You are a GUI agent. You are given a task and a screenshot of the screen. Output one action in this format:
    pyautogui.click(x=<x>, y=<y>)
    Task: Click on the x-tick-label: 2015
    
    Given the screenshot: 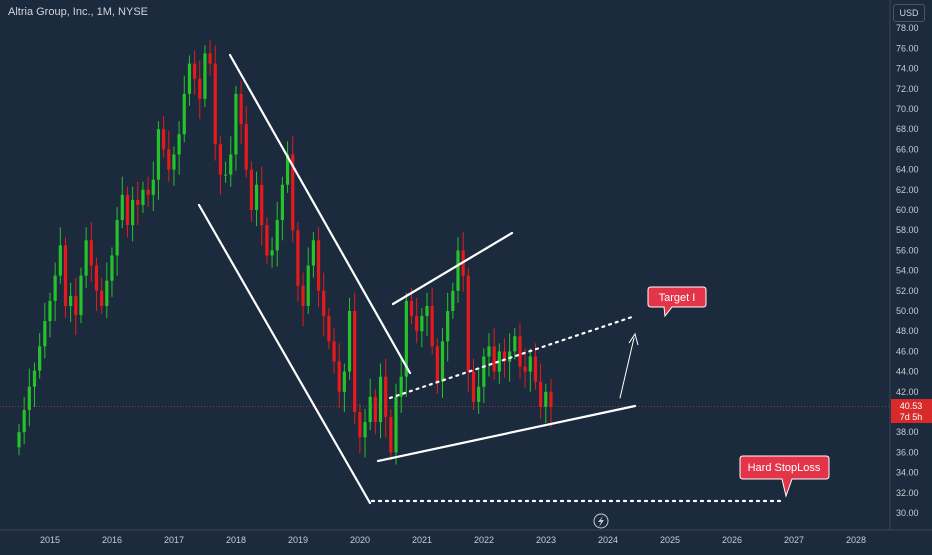 What is the action you would take?
    pyautogui.click(x=50, y=540)
    